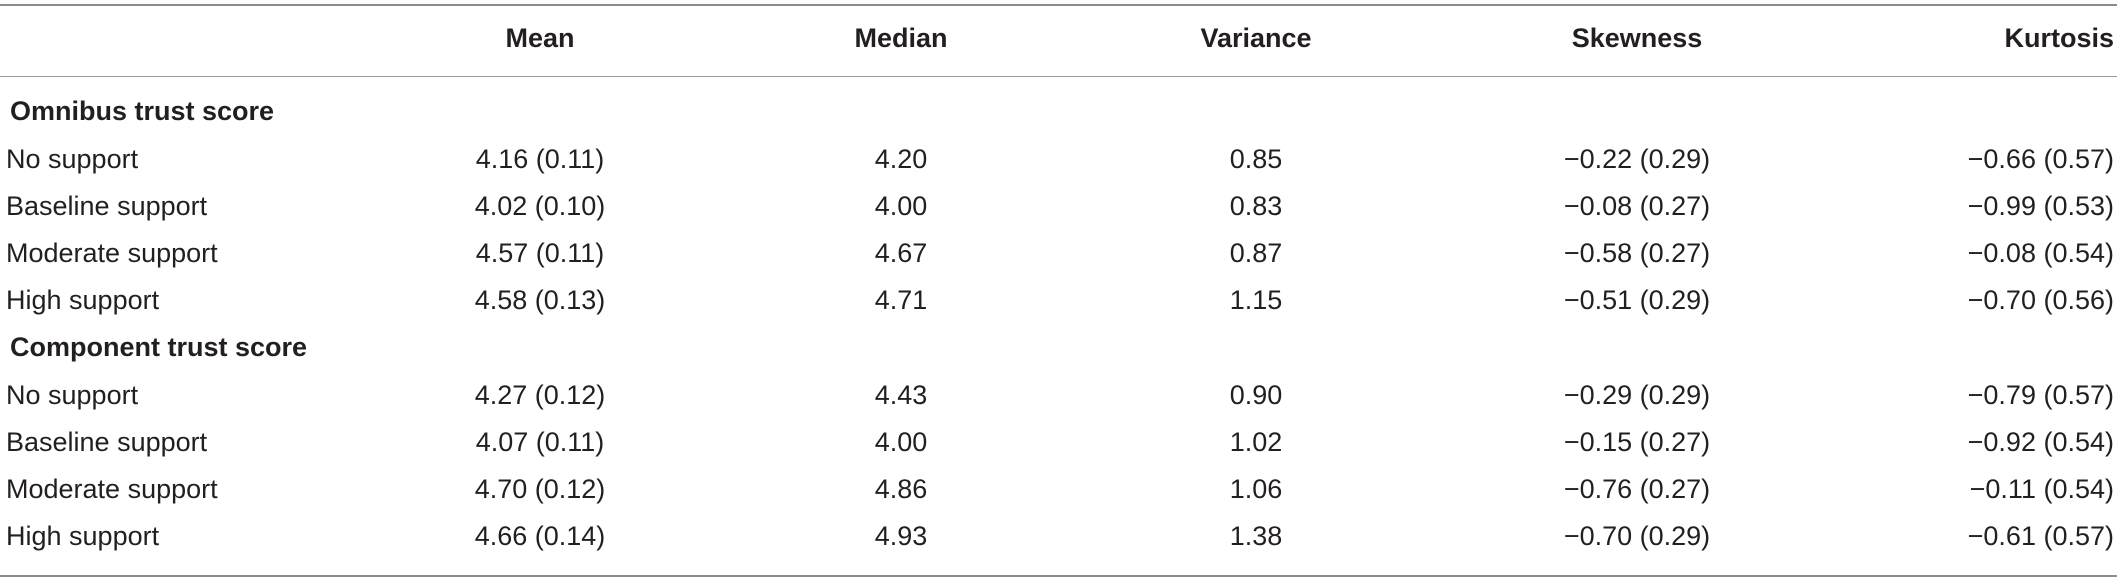 The width and height of the screenshot is (2117, 580). Describe the element at coordinates (1256, 489) in the screenshot. I see `cell-variance: 1.06` at that location.